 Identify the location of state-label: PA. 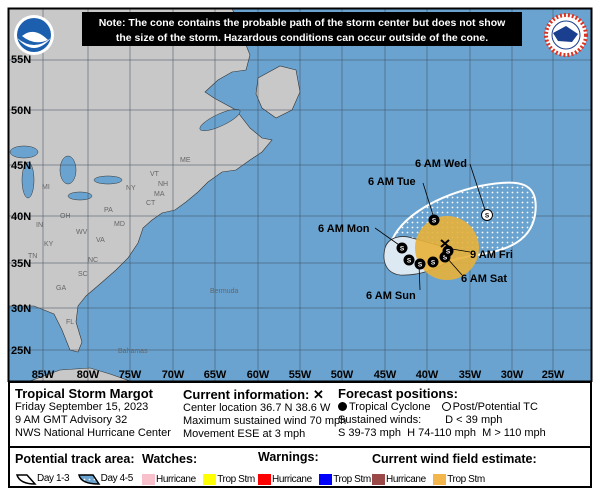
(108, 210).